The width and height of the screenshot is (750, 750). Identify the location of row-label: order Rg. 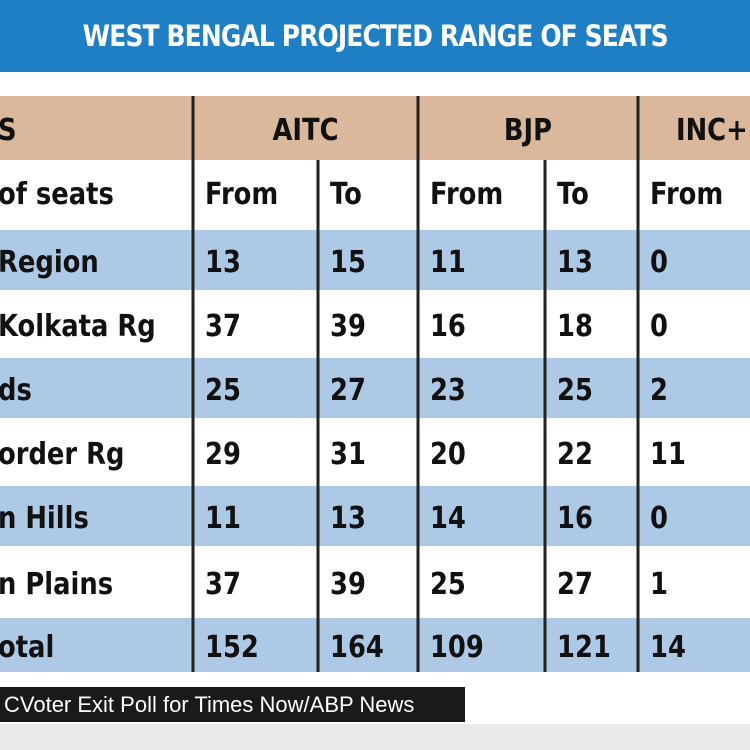
(62, 453).